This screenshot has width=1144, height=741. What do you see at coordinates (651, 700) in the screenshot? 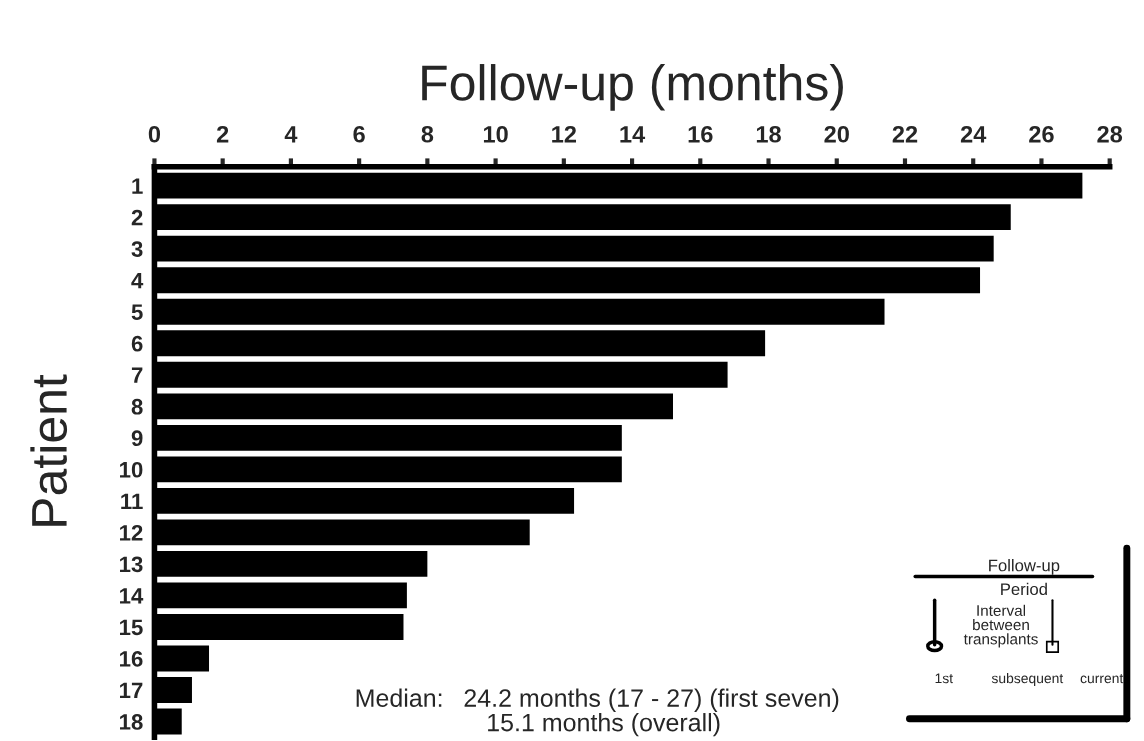
I see `annotation: 24.2 months (17 - 27) (first seven)` at bounding box center [651, 700].